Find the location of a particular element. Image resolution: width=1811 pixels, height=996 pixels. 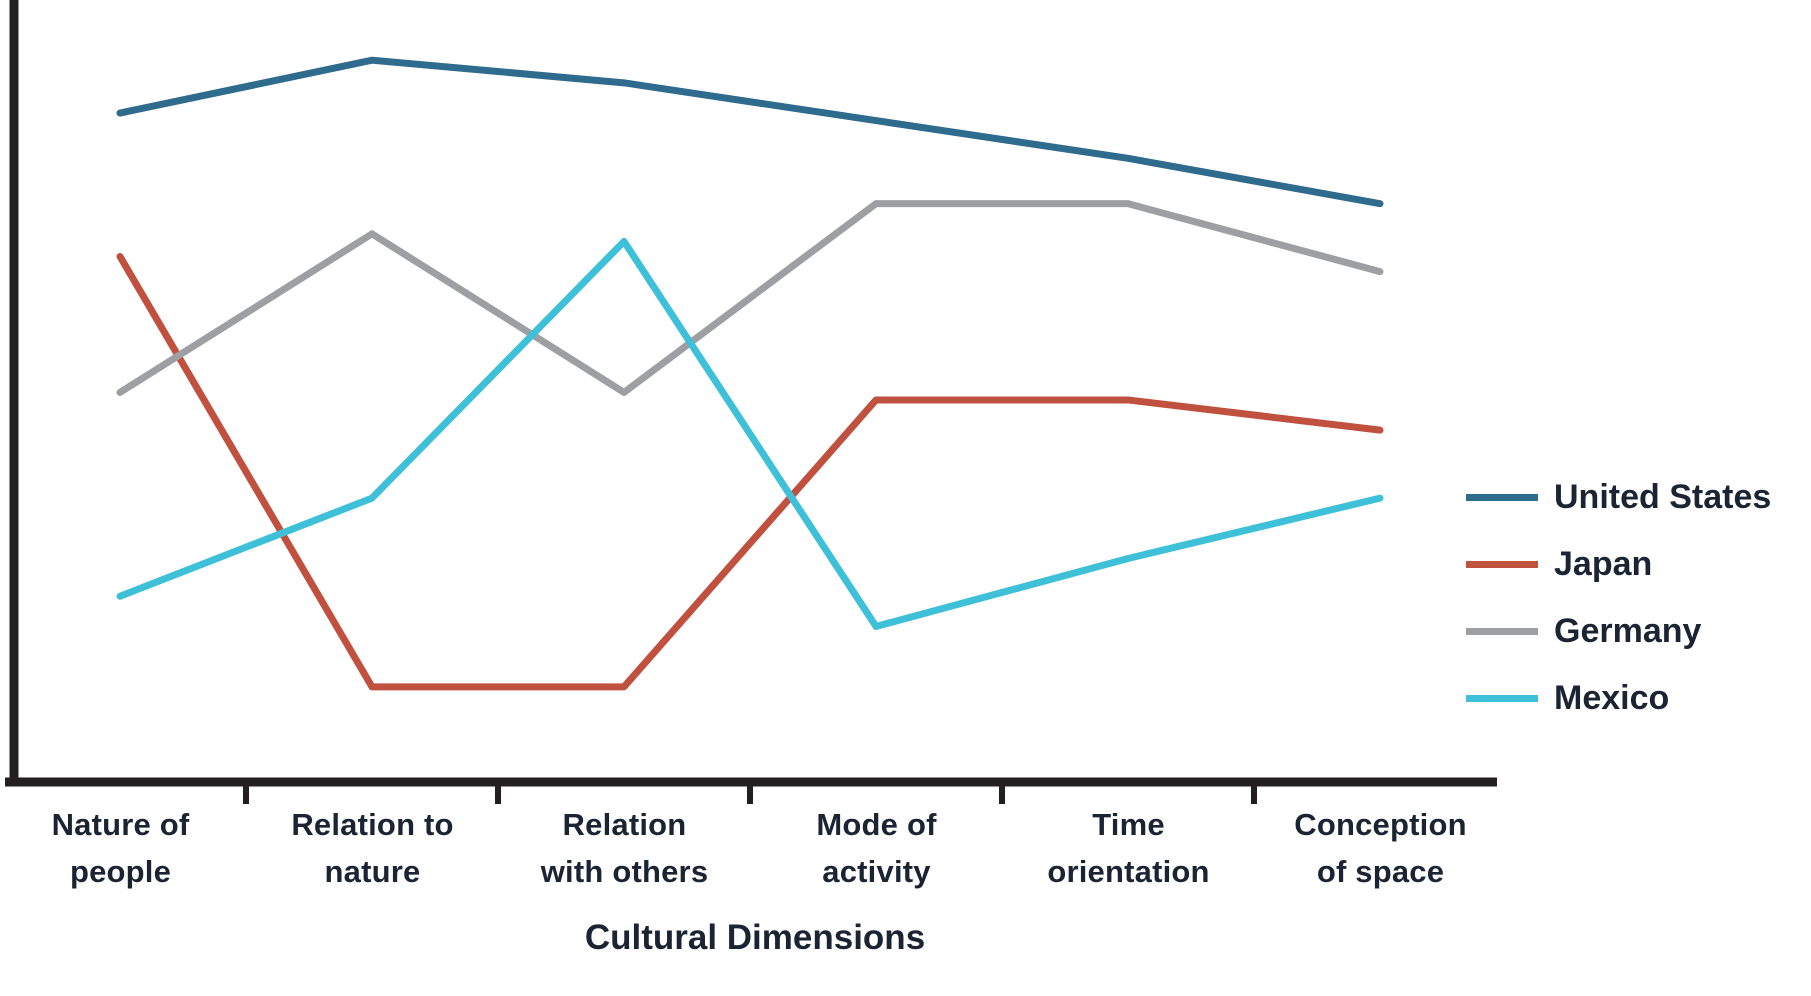

legend: United States Japan Germany Mexico is located at coordinates (1618, 597).